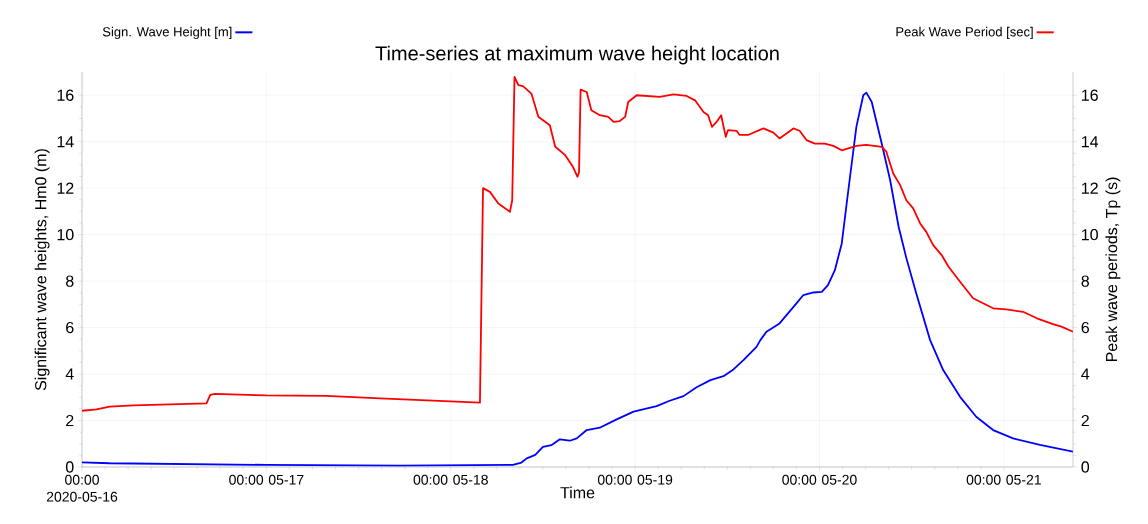  Describe the element at coordinates (450, 479) in the screenshot. I see `x-tick-label: 00:00 05-18` at that location.